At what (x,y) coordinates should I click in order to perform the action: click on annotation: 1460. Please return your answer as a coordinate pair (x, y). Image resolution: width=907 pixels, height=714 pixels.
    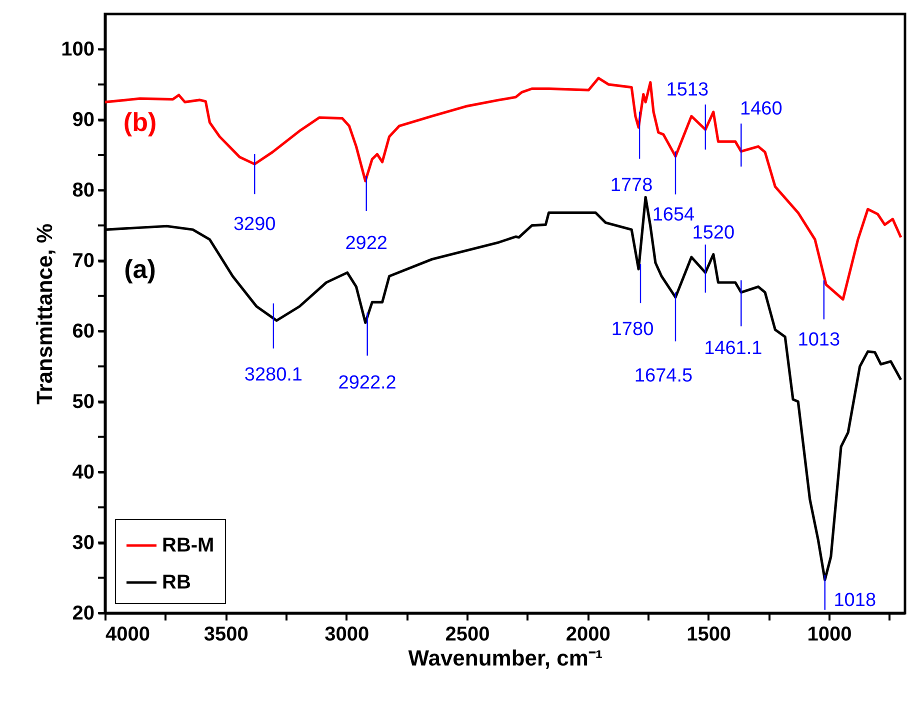
    Looking at the image, I should click on (761, 109).